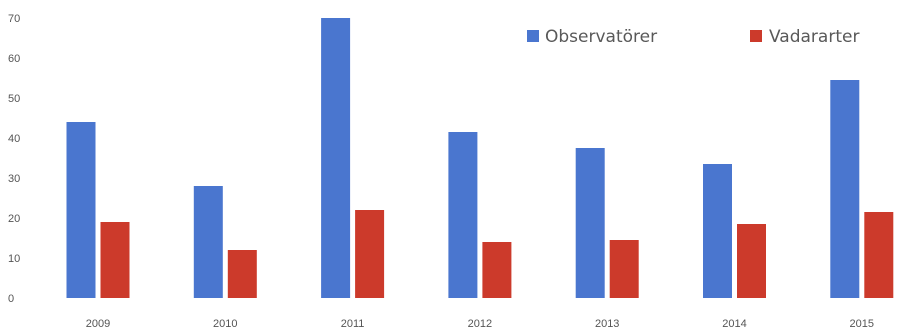 The width and height of the screenshot is (897, 333). I want to click on x-tick-label: 2015, so click(862, 324).